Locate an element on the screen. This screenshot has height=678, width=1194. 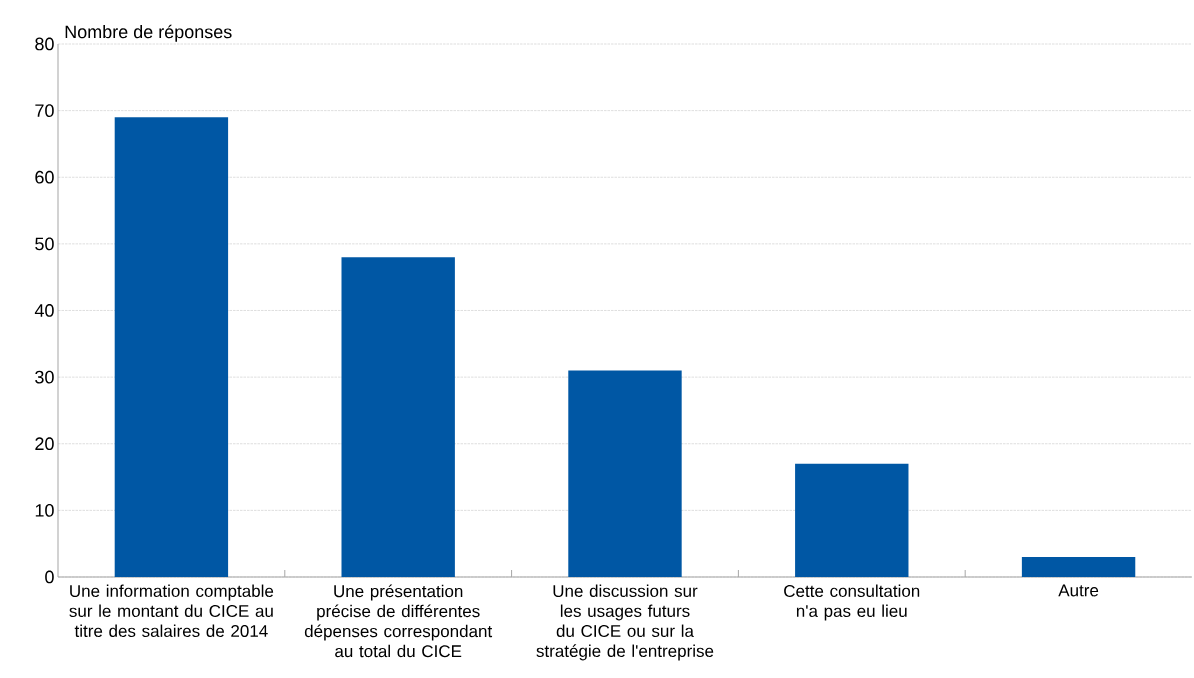
y-tick-label: 50 is located at coordinates (44, 244).